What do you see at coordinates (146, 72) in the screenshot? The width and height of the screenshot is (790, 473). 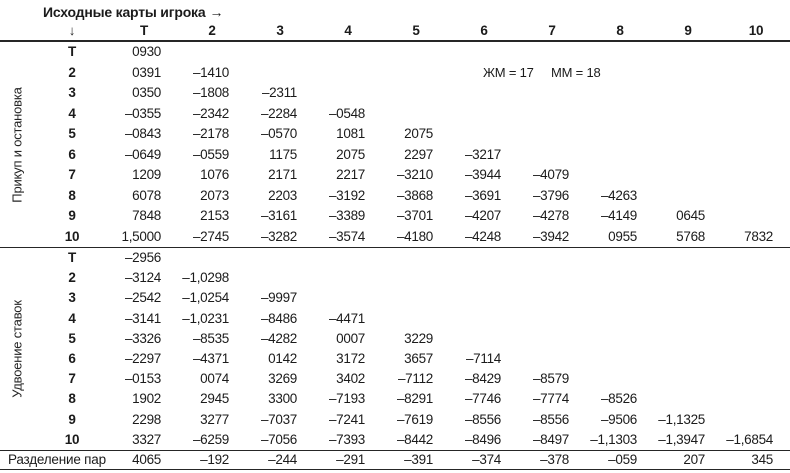 I see `value-cell: 0391` at bounding box center [146, 72].